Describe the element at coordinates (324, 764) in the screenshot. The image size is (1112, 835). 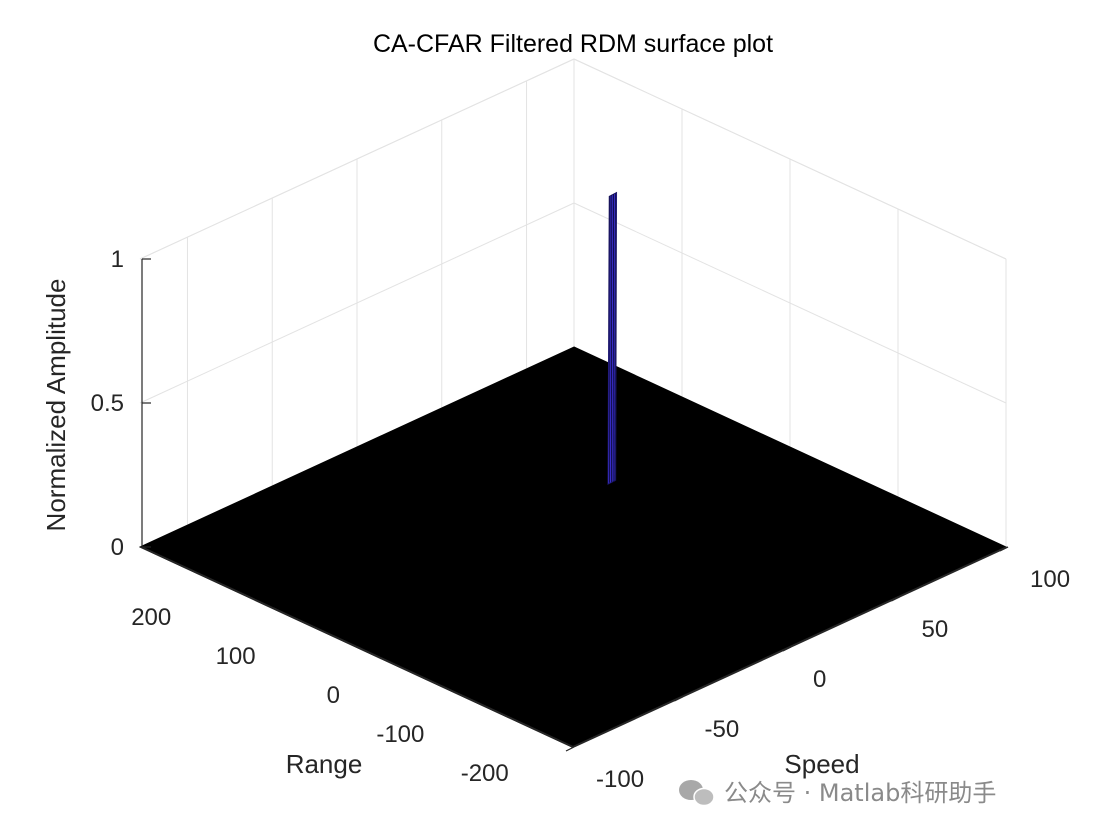
I see `range-axis-label: Range` at that location.